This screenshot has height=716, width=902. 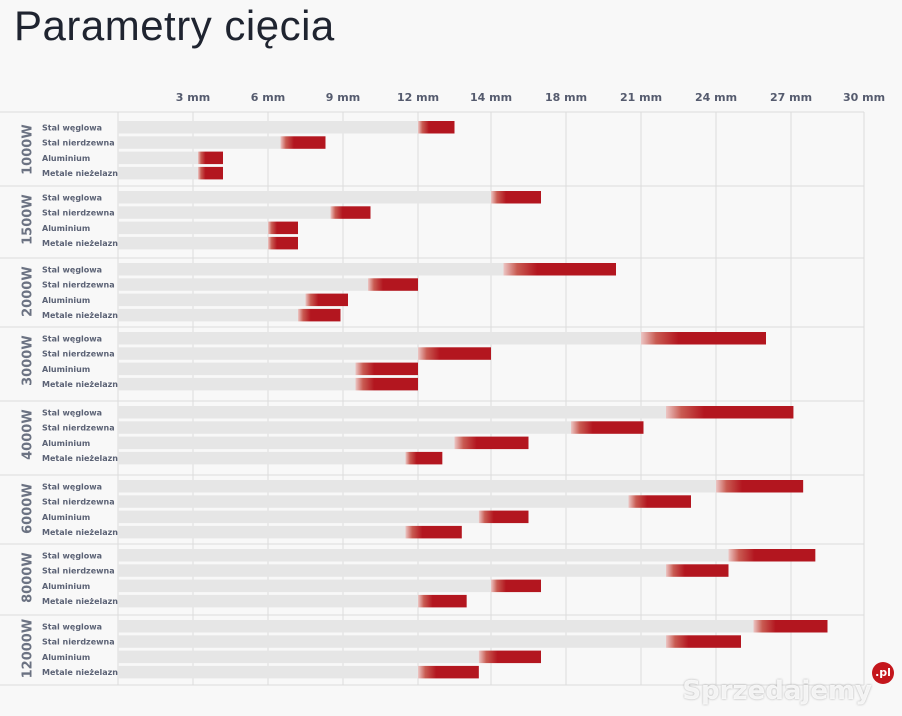 I want to click on watermark-text: Sprzedajemy, so click(x=777, y=691).